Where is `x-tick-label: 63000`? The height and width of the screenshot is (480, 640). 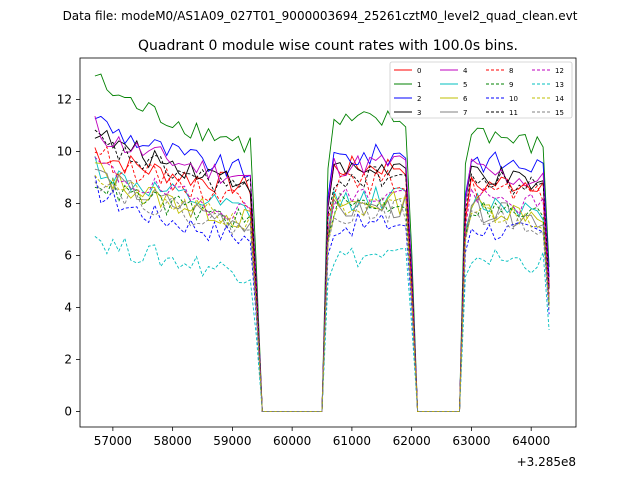 x-tick-label: 63000 is located at coordinates (471, 441).